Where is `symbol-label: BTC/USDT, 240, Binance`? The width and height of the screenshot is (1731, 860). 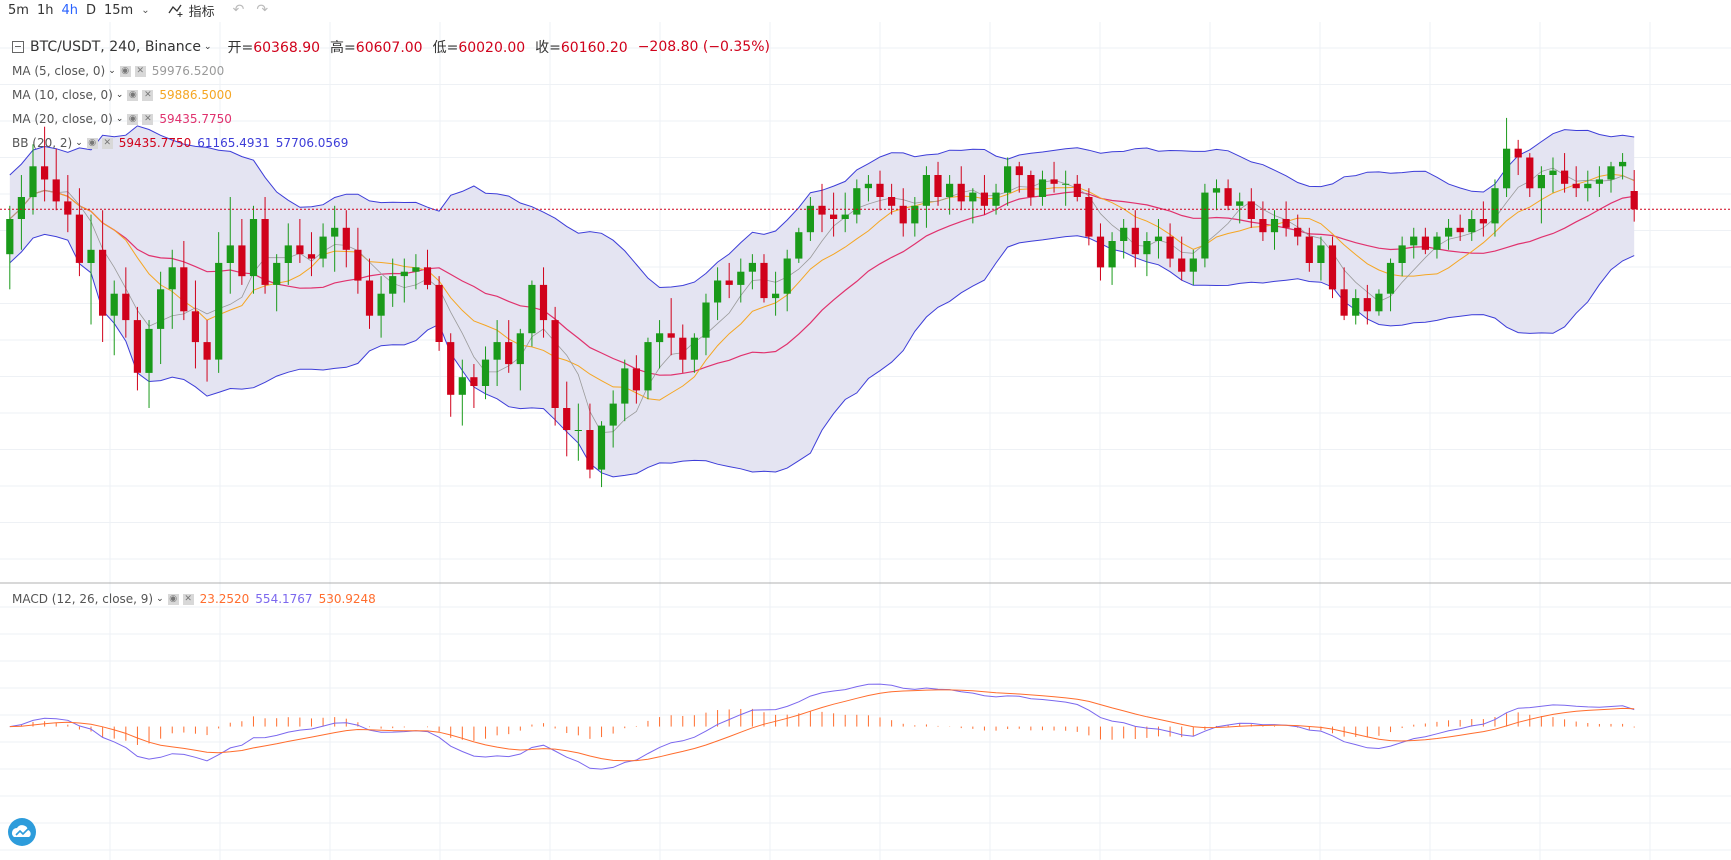 symbol-label: BTC/USDT, 240, Binance is located at coordinates (115, 47).